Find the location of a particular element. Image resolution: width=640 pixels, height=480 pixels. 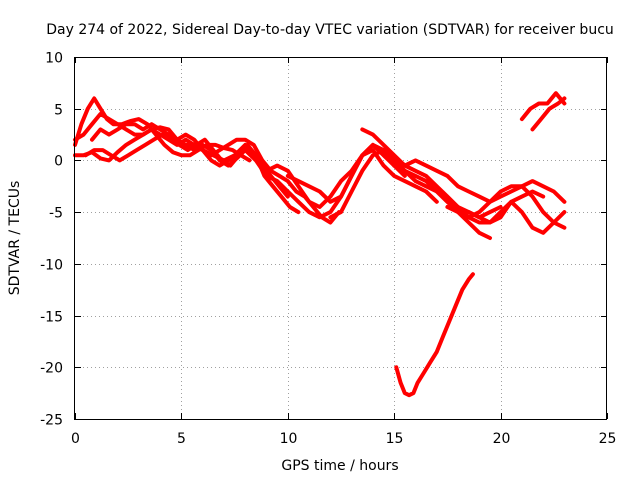

y-tick-label: -20 is located at coordinates (51, 369).